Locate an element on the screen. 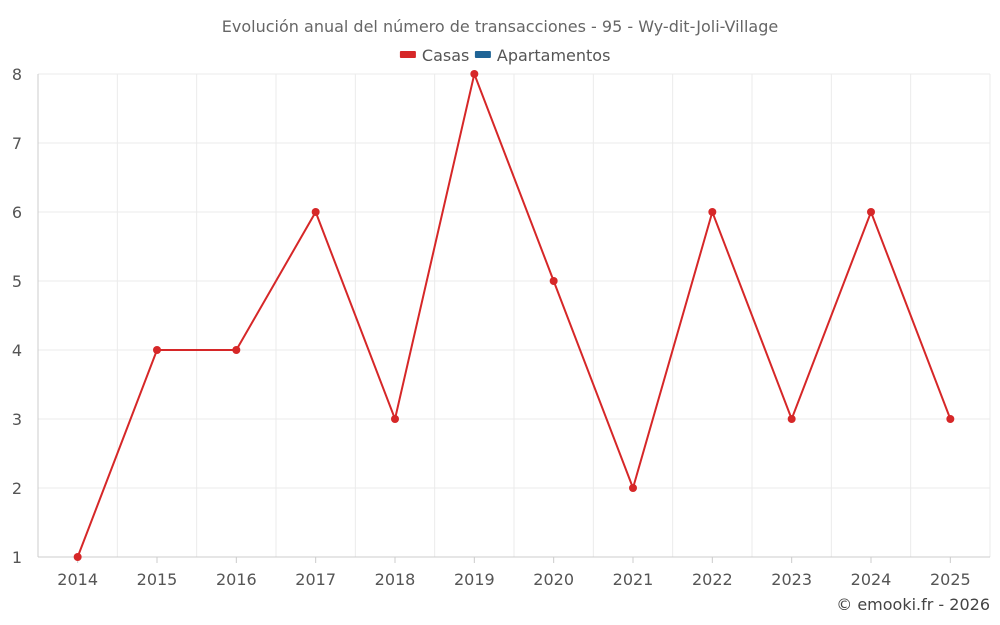  y-tick-label: 6 is located at coordinates (17, 212).